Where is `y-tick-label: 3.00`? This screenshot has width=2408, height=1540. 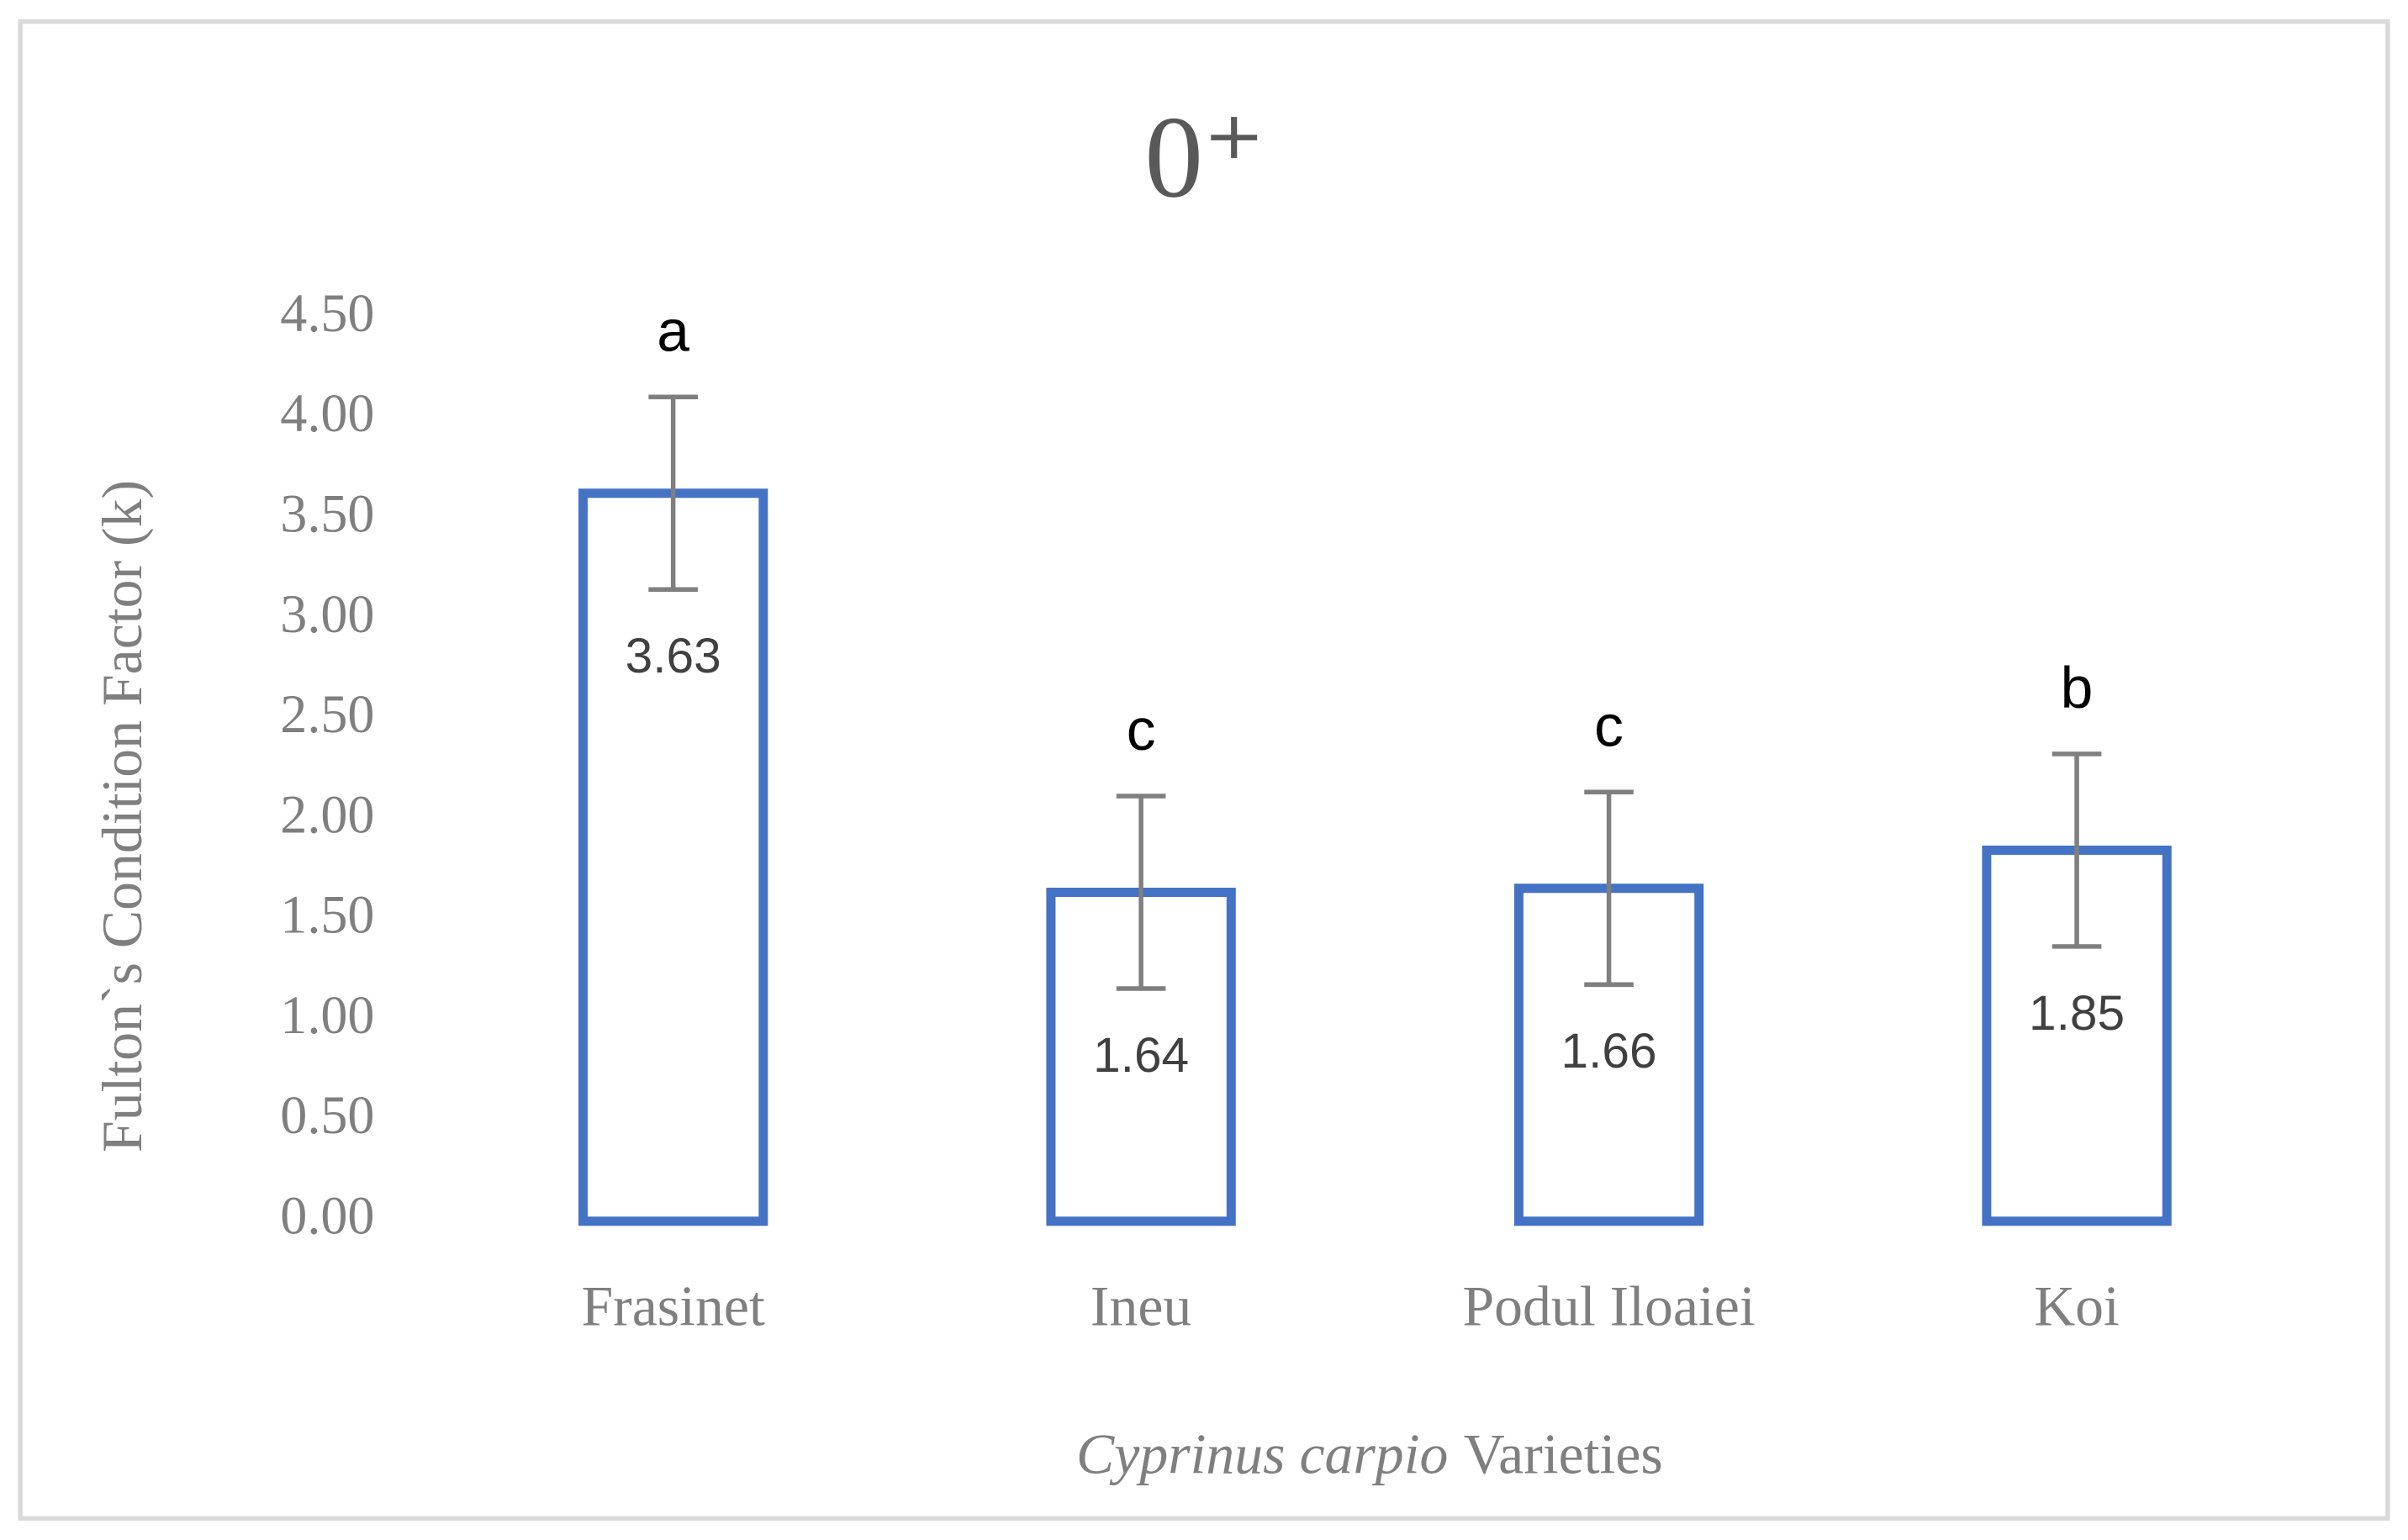
y-tick-label: 3.00 is located at coordinates (327, 614).